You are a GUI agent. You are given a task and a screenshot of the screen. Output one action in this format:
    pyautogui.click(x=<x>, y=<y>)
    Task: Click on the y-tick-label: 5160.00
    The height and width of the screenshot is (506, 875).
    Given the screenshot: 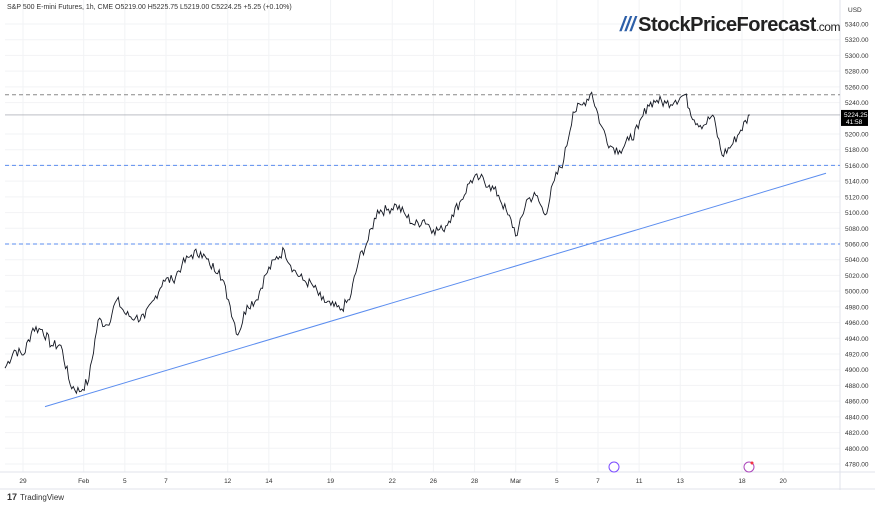 What is the action you would take?
    pyautogui.click(x=857, y=166)
    